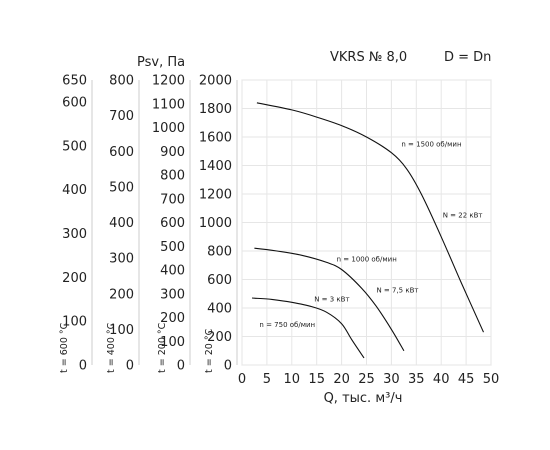 The height and width of the screenshot is (450, 550). Describe the element at coordinates (161, 62) in the screenshot. I see `y-axis-title: Psv, Па` at that location.